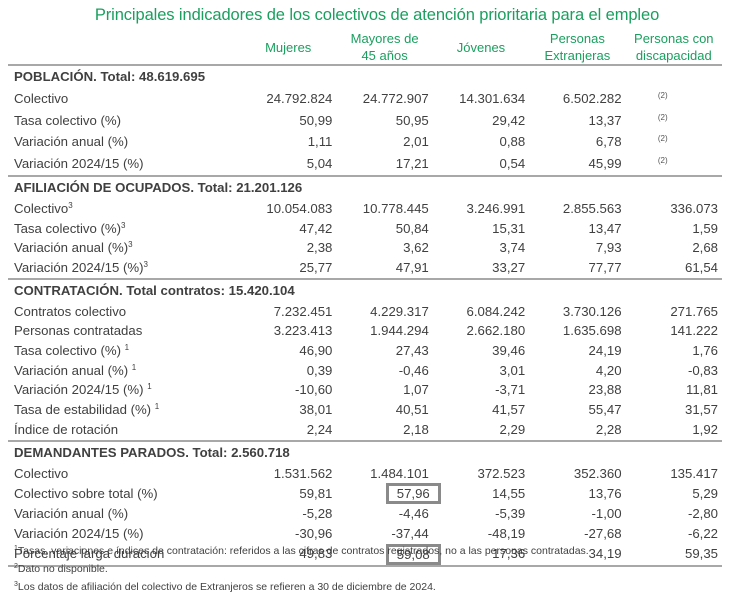  Describe the element at coordinates (413, 494) in the screenshot. I see `highlighted-value: 57,96` at that location.